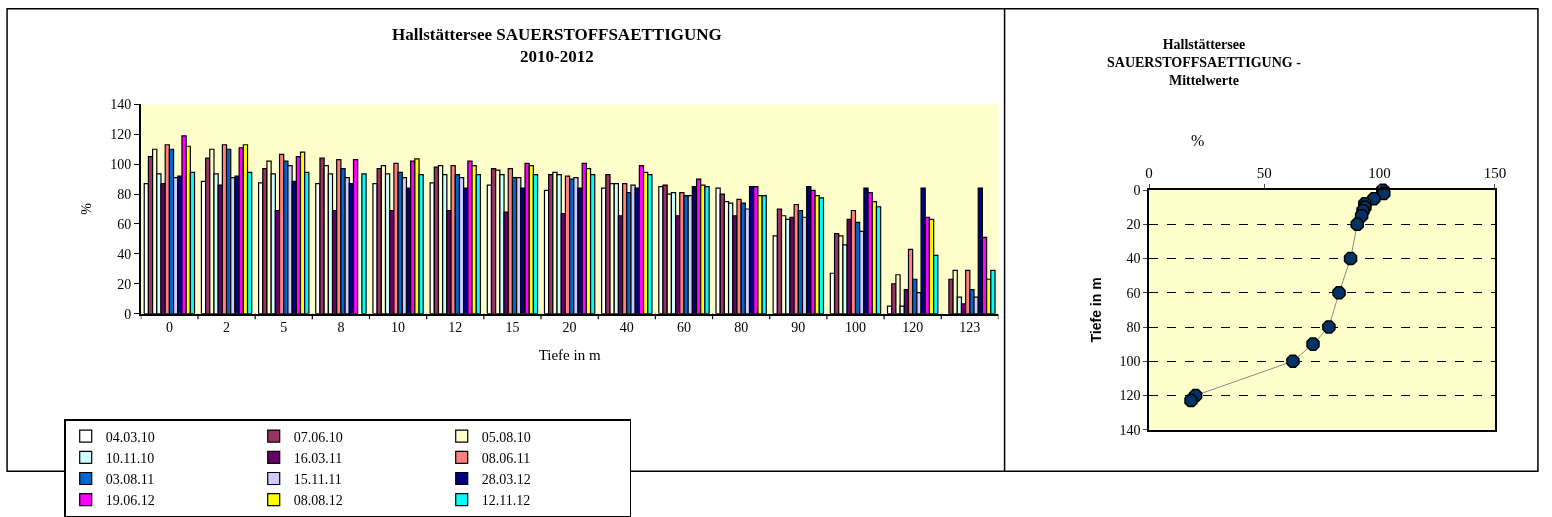 Image resolution: width=1552 pixels, height=517 pixels. Describe the element at coordinates (1495, 173) in the screenshot. I see `x-tick-label: 150` at that location.